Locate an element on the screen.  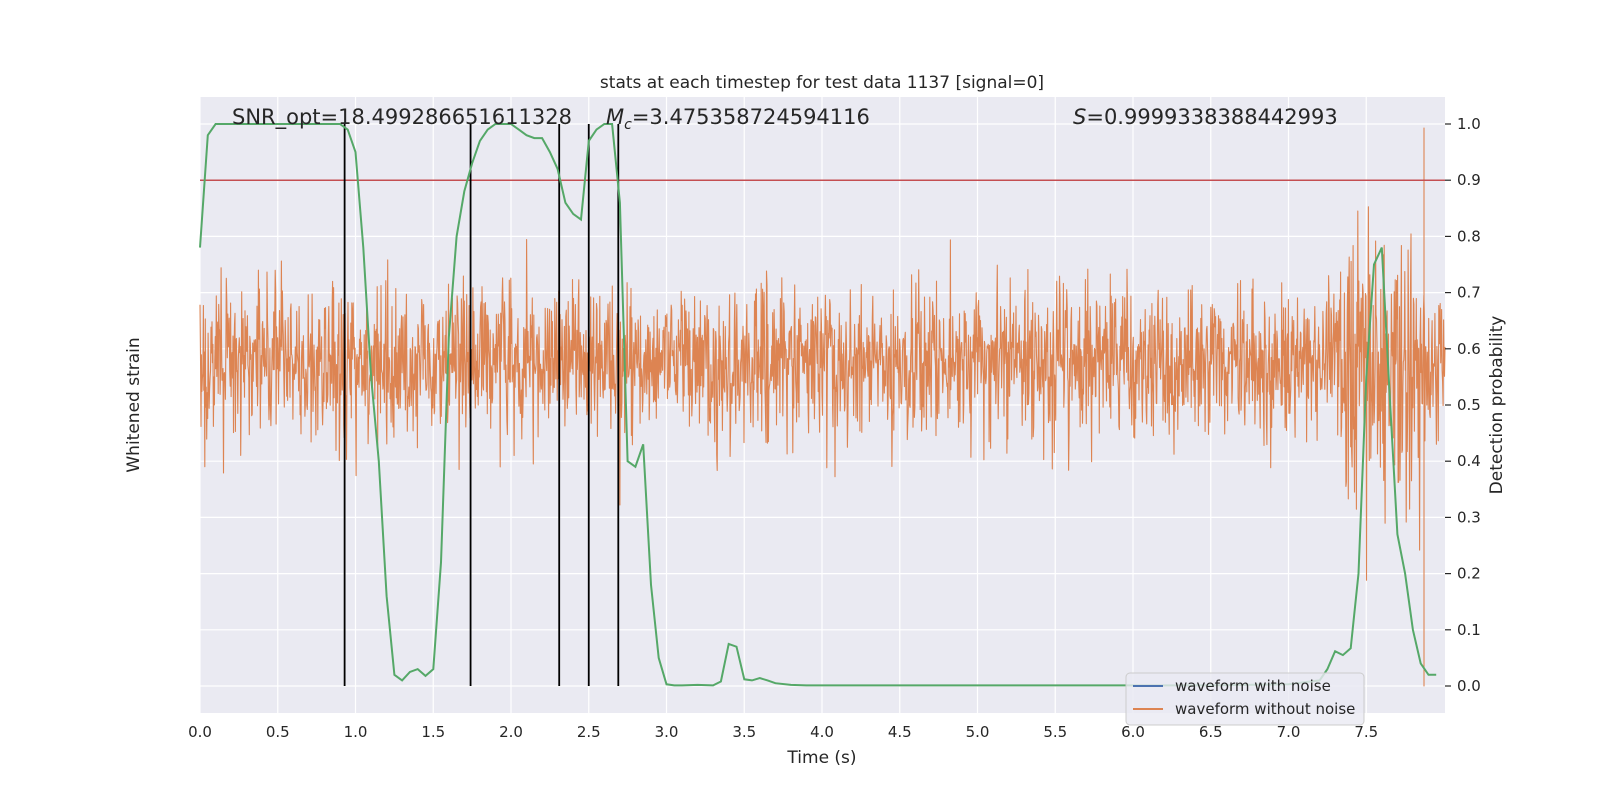
x-tick-label: 0.5 is located at coordinates (278, 732).